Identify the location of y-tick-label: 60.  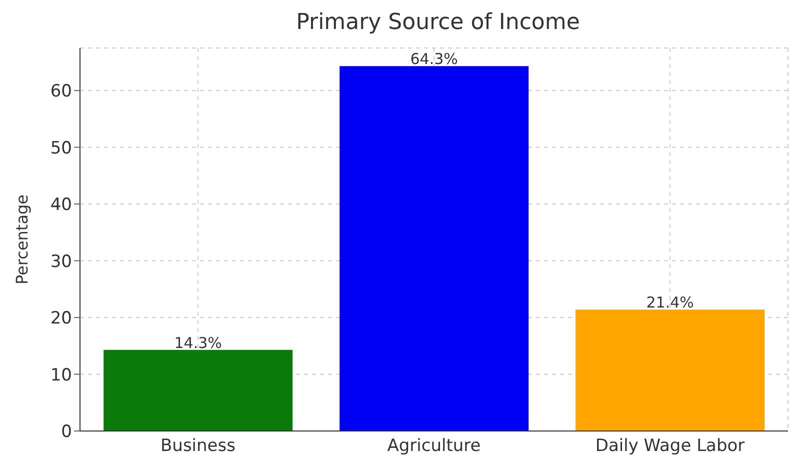
(61, 92).